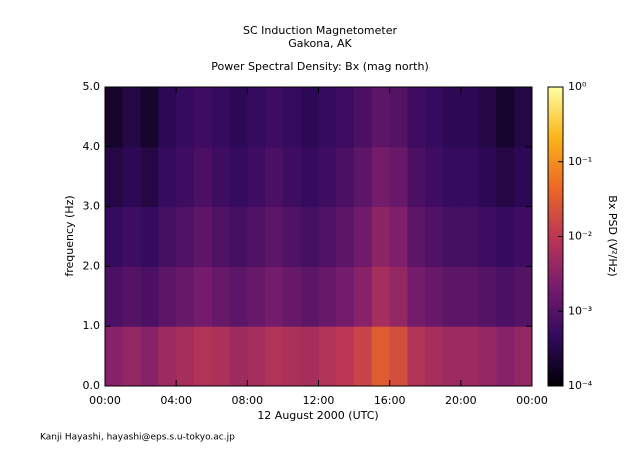 The image size is (640, 453). What do you see at coordinates (612, 235) in the screenshot?
I see `colorbar-label: Bx PSD (V²/Hz)` at bounding box center [612, 235].